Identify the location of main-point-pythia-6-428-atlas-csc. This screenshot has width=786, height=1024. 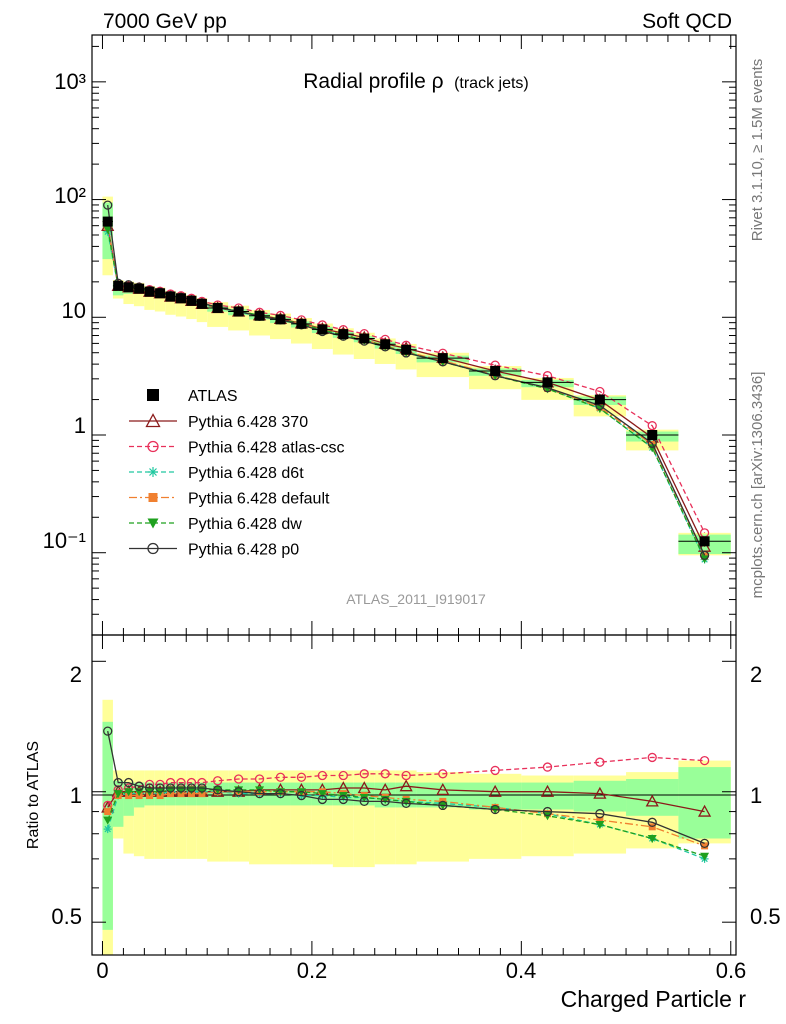
(652, 426).